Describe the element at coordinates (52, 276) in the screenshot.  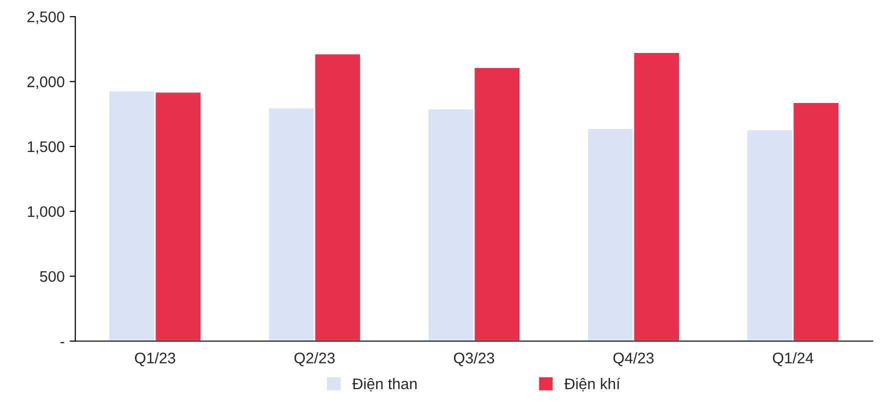
I see `y-tick-label: 500` at that location.